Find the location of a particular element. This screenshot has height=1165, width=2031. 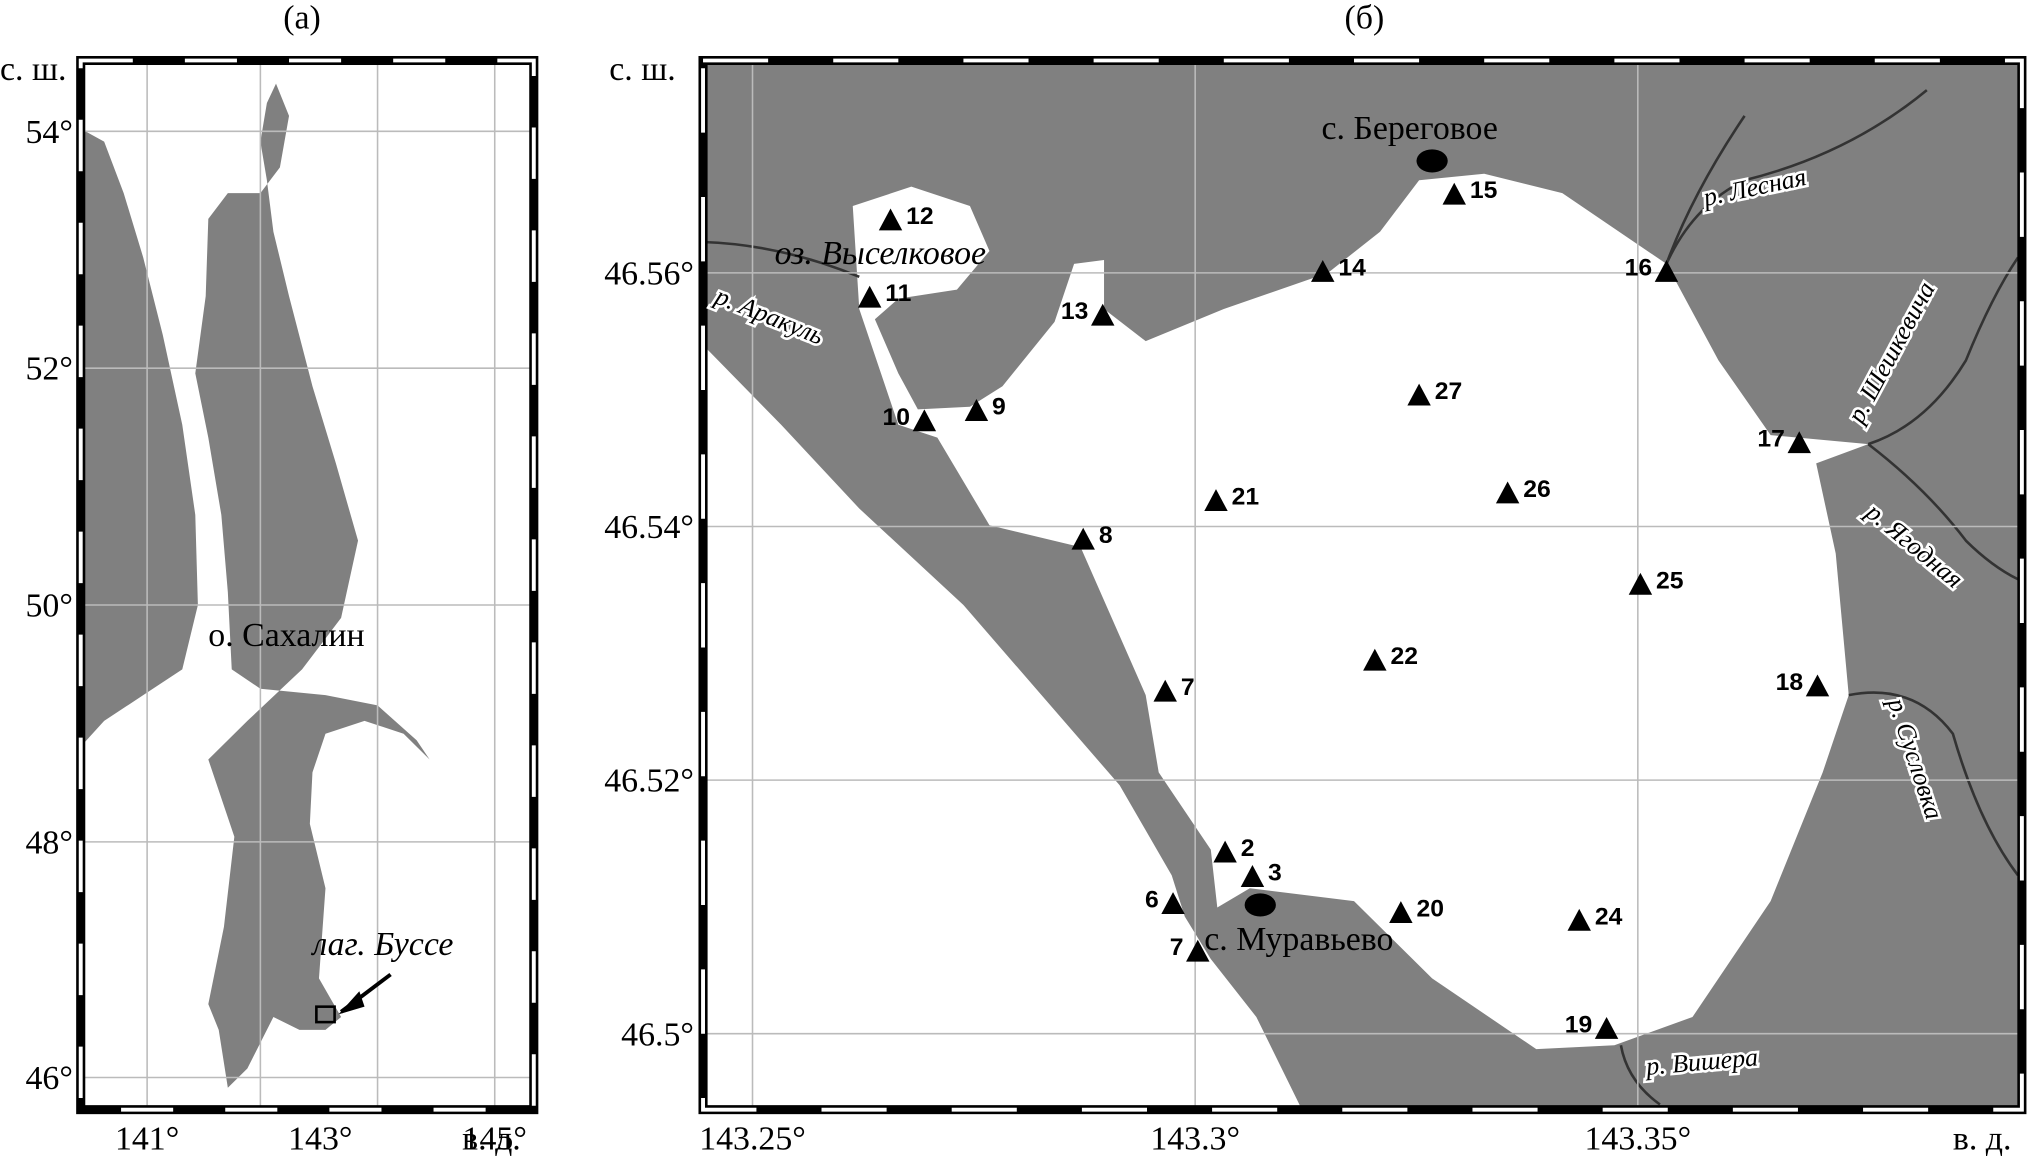

island-label: о. Сахалин is located at coordinates (286, 635).